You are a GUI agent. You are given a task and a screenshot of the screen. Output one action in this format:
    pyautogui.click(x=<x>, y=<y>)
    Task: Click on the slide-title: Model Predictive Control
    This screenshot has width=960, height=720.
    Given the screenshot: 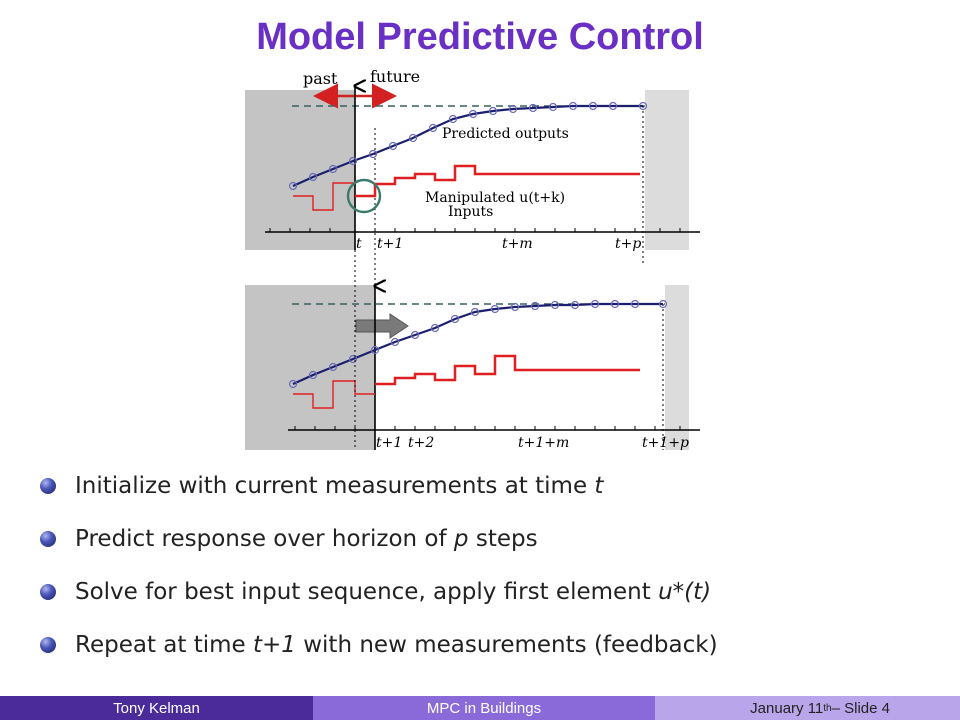 What is the action you would take?
    pyautogui.click(x=480, y=37)
    